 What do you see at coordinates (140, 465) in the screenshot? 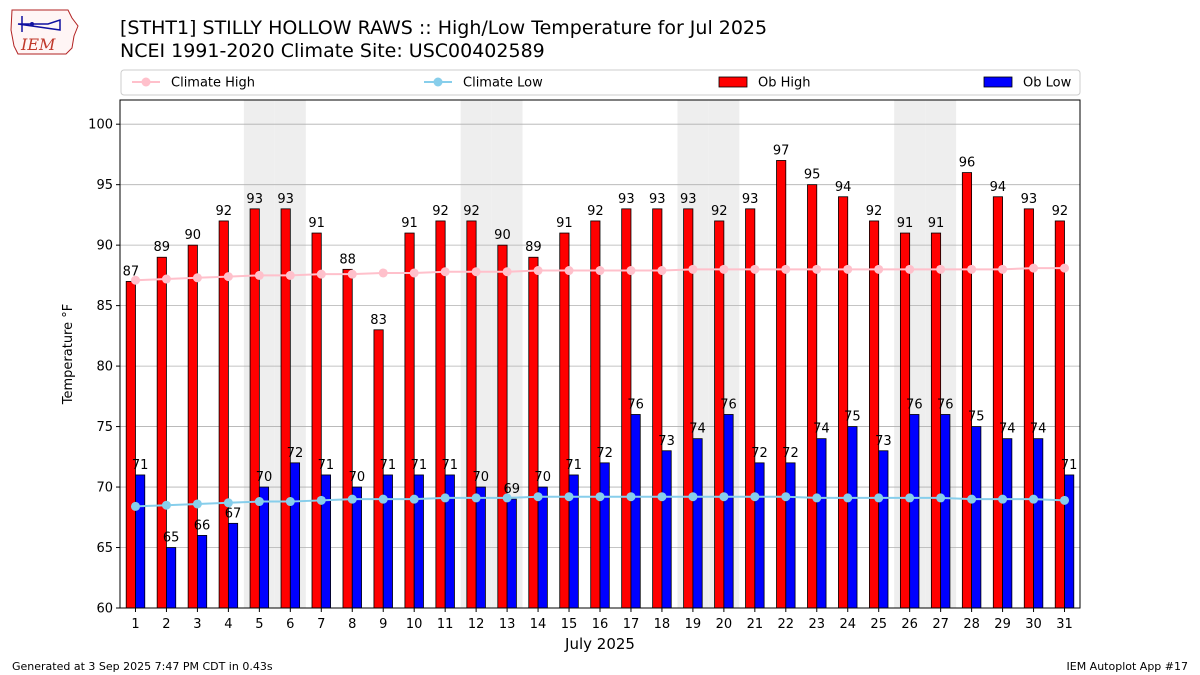
I see `ob-low-label-1: 71` at bounding box center [140, 465].